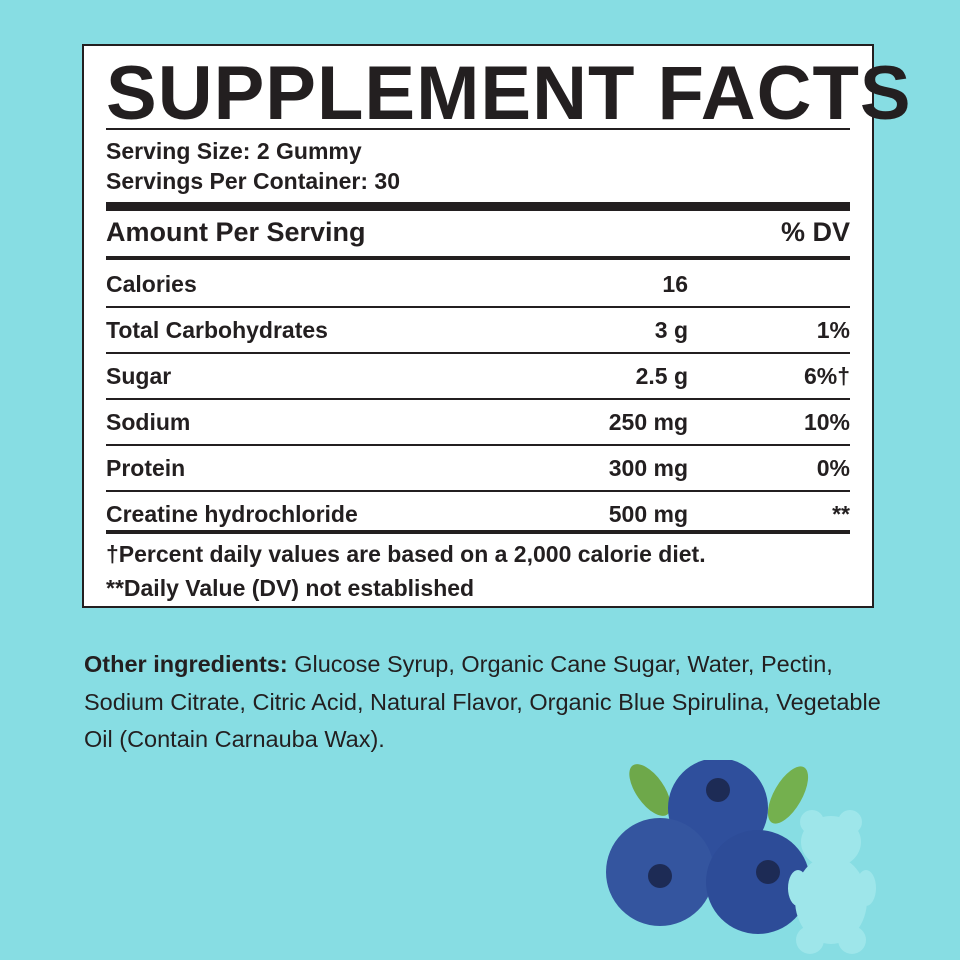 The width and height of the screenshot is (960, 960). I want to click on nutrient-amount: 250 mg, so click(648, 422).